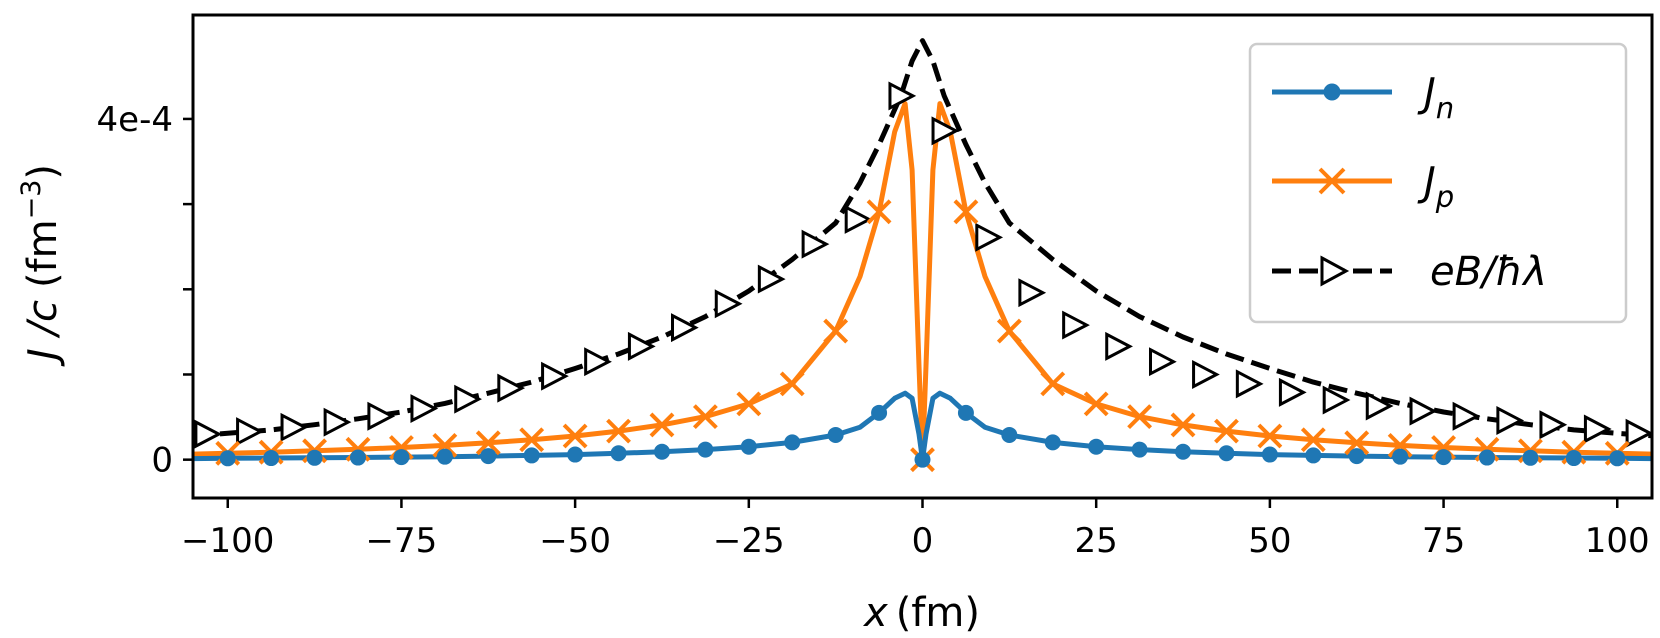 Image resolution: width=1660 pixels, height=638 pixels. I want to click on legend-entry-eb: eB/ħλ, so click(1409, 272).